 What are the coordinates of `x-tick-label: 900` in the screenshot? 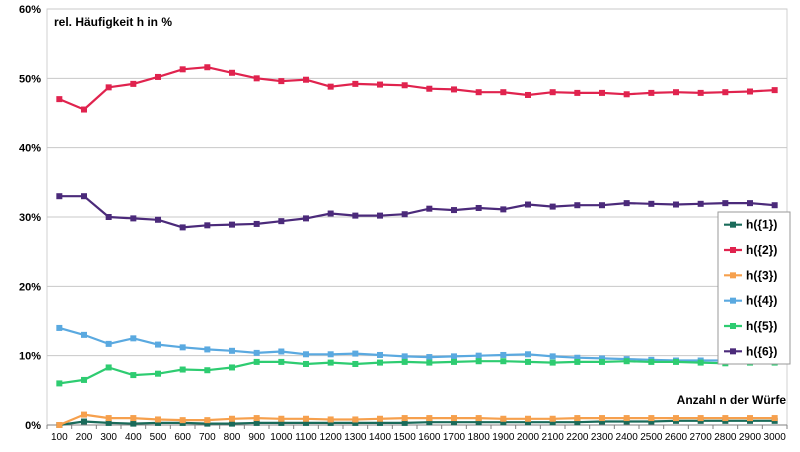 It's located at (256, 437).